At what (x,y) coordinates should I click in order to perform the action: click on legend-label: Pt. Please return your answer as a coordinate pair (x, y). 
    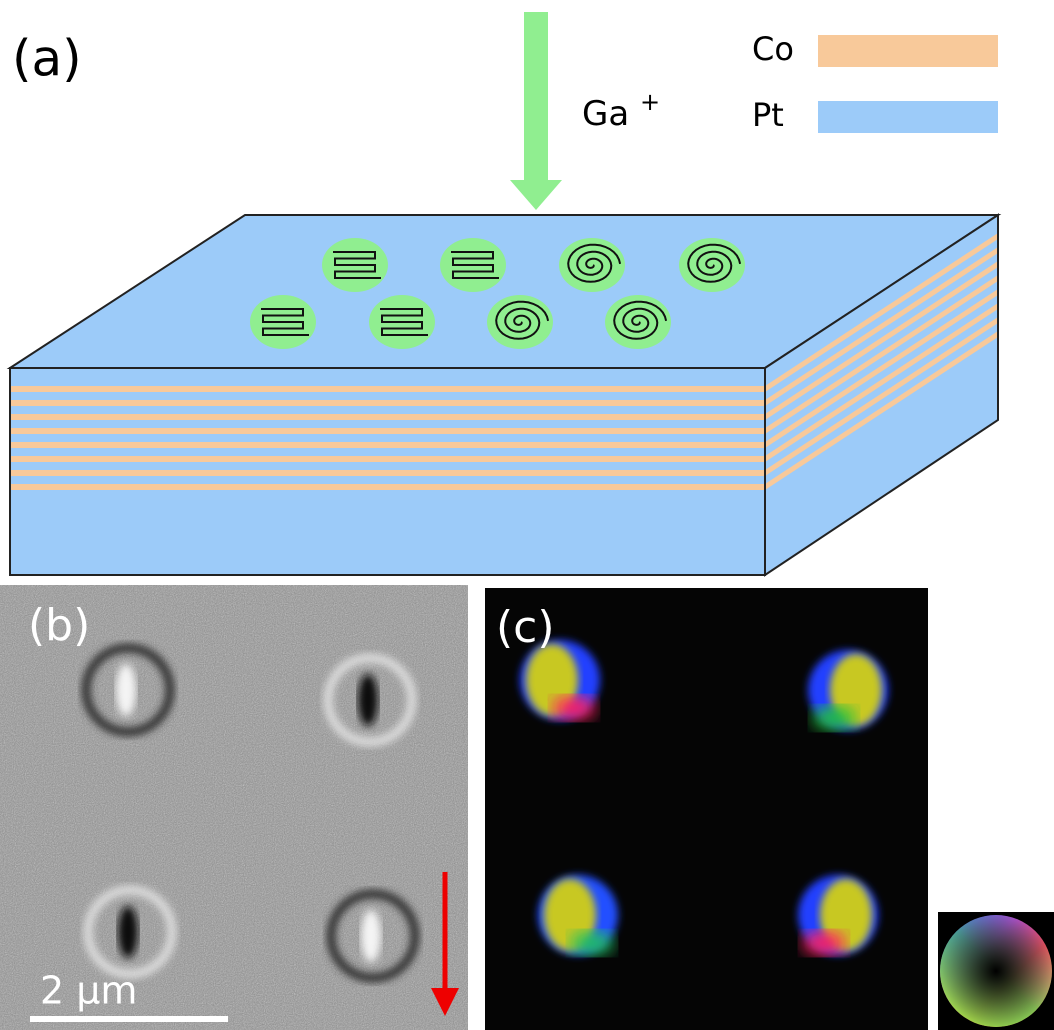
    Looking at the image, I should click on (768, 115).